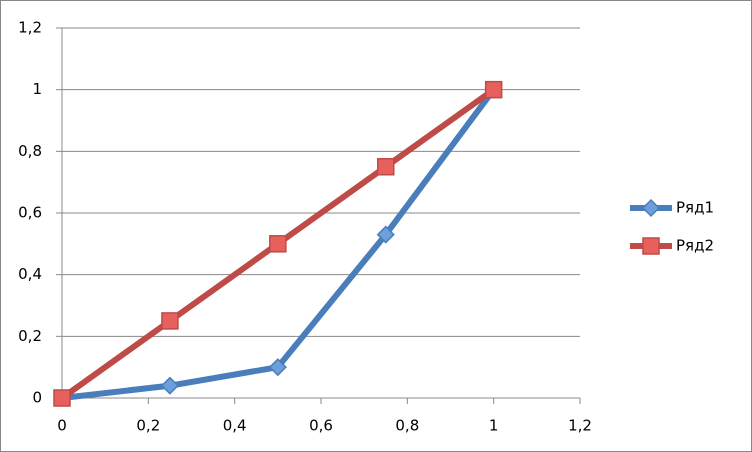 This screenshot has width=752, height=452. What do you see at coordinates (407, 426) in the screenshot?
I see `x-tick-label: 0,8` at bounding box center [407, 426].